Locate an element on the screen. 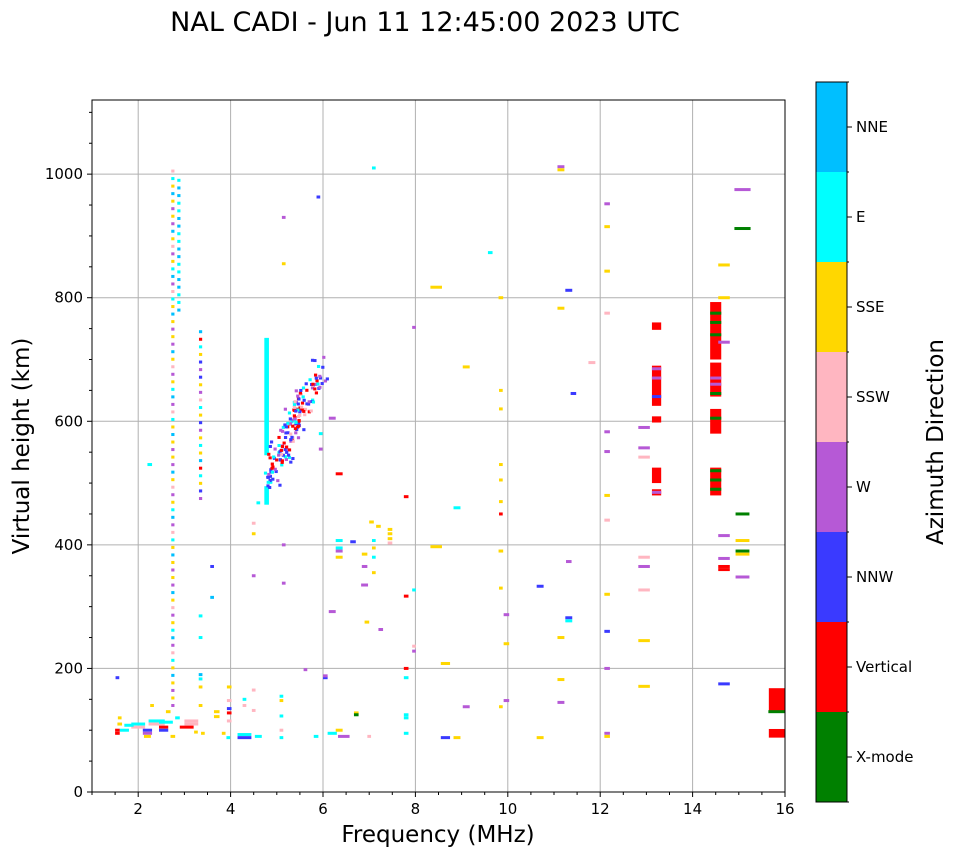  y-tick-label: 200 is located at coordinates (68, 668).